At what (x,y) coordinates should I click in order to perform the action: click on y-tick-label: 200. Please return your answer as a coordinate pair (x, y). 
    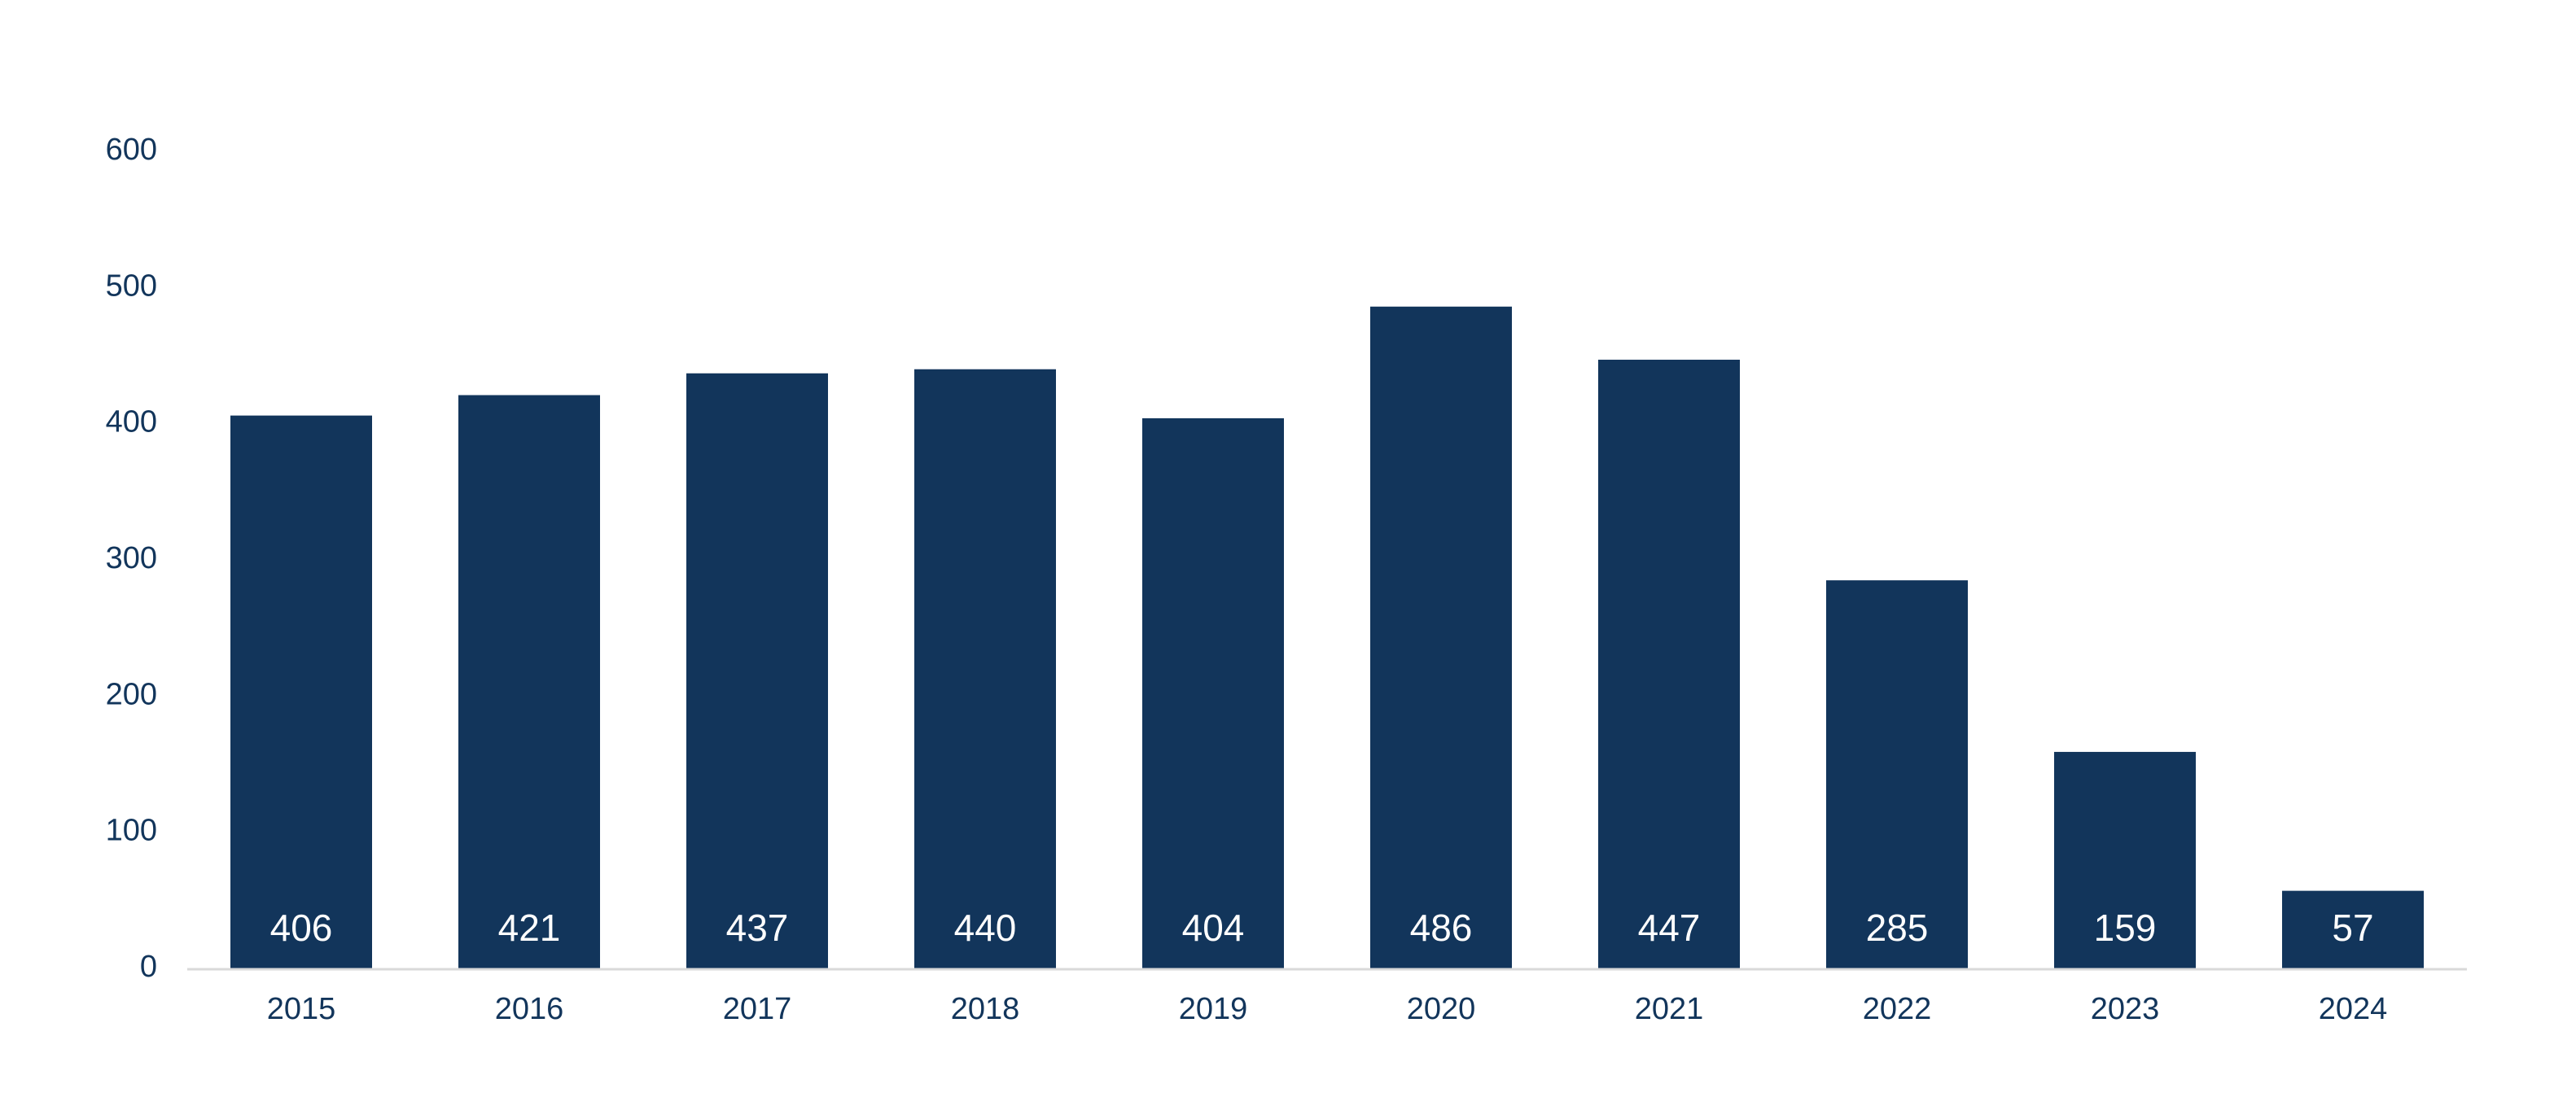
    Looking at the image, I should click on (131, 694).